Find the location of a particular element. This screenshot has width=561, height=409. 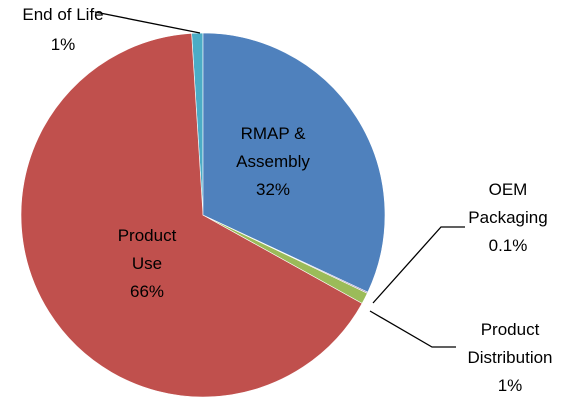

slice-label: OEM Packaging 0.1% is located at coordinates (508, 218).